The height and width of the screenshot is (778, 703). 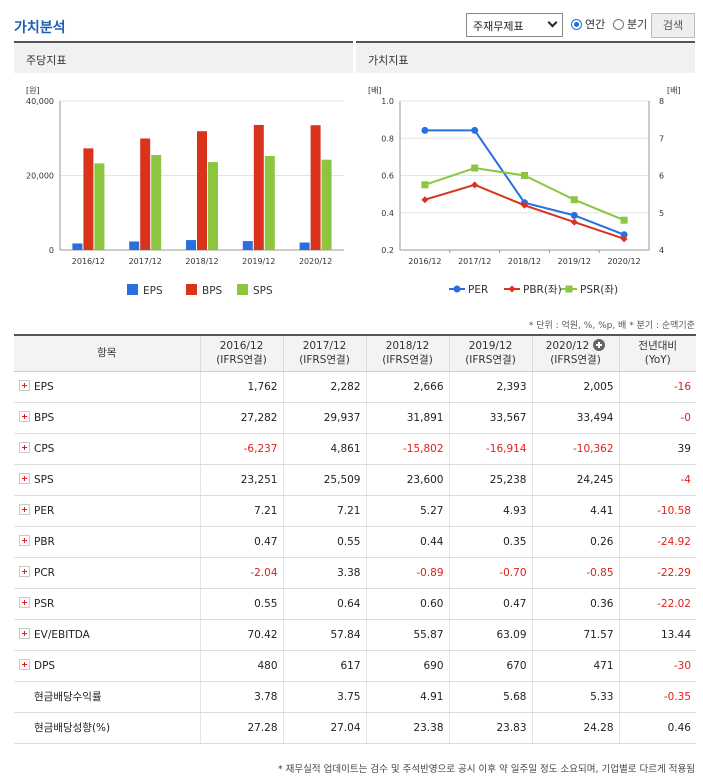 I want to click on row-label: DPS, so click(x=107, y=666).